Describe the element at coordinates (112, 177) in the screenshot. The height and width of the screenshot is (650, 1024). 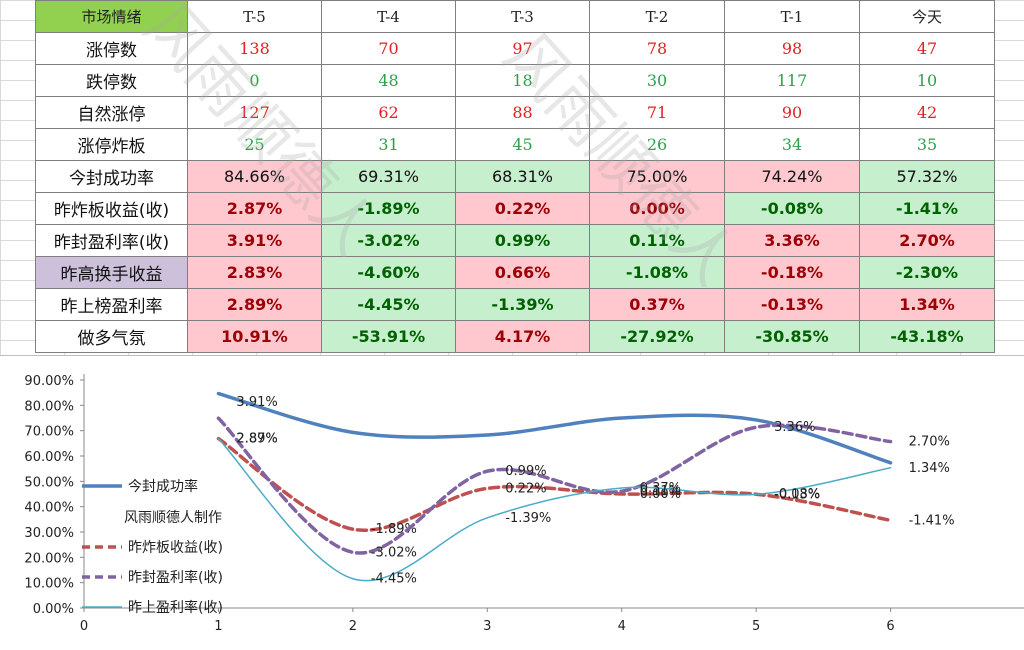
I see `row-label: 今封成功率` at that location.